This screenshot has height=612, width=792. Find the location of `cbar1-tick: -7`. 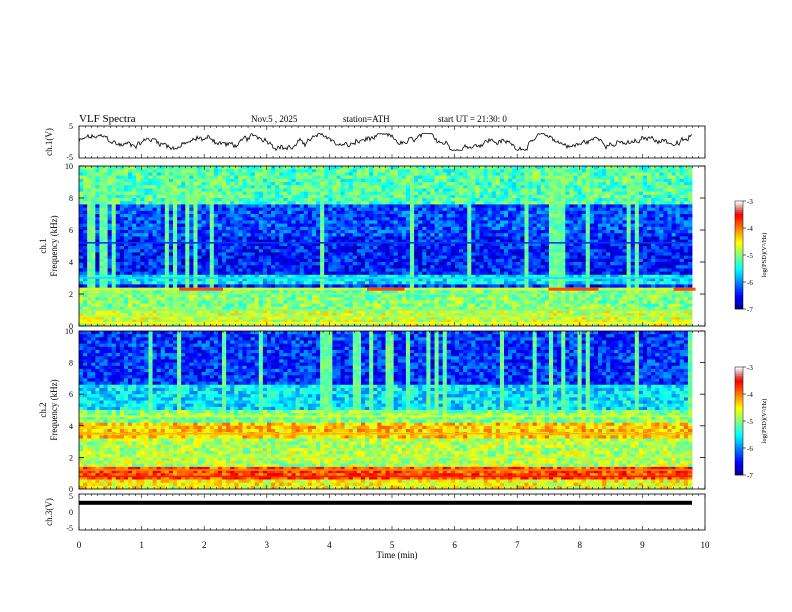

cbar1-tick: -7 is located at coordinates (750, 310).